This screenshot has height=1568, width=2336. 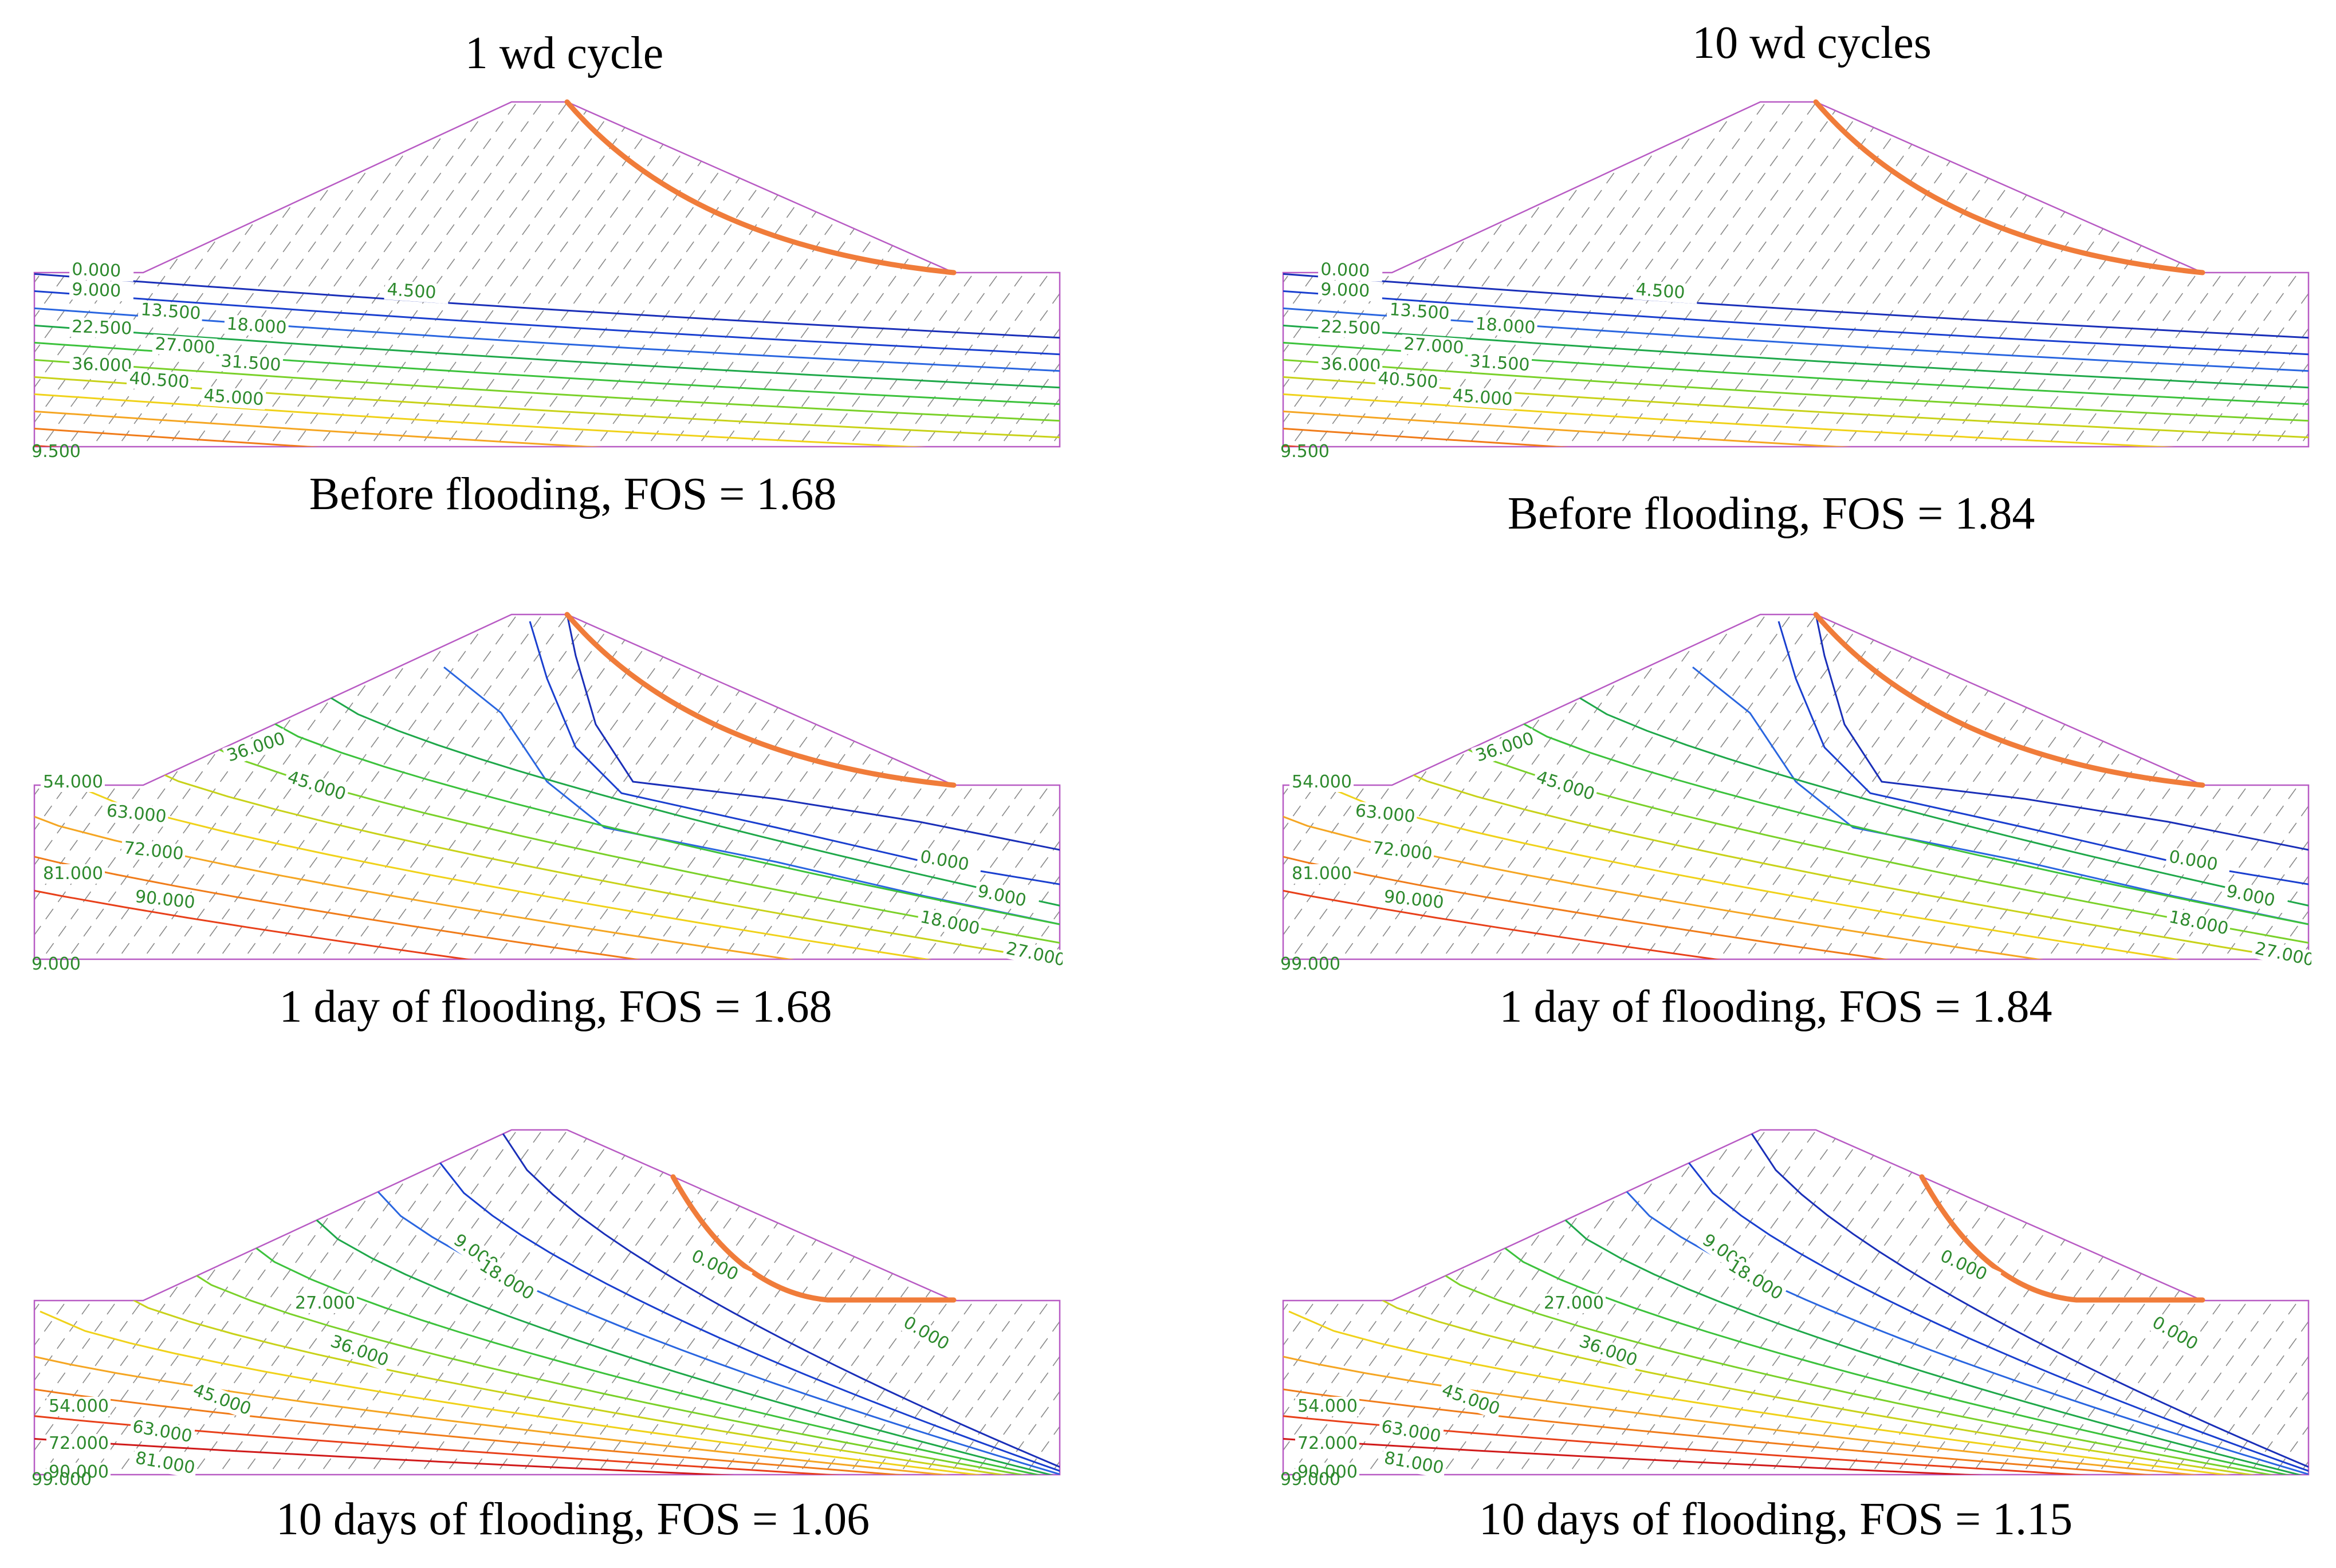 I want to click on contour-label-bg, so click(x=251, y=363).